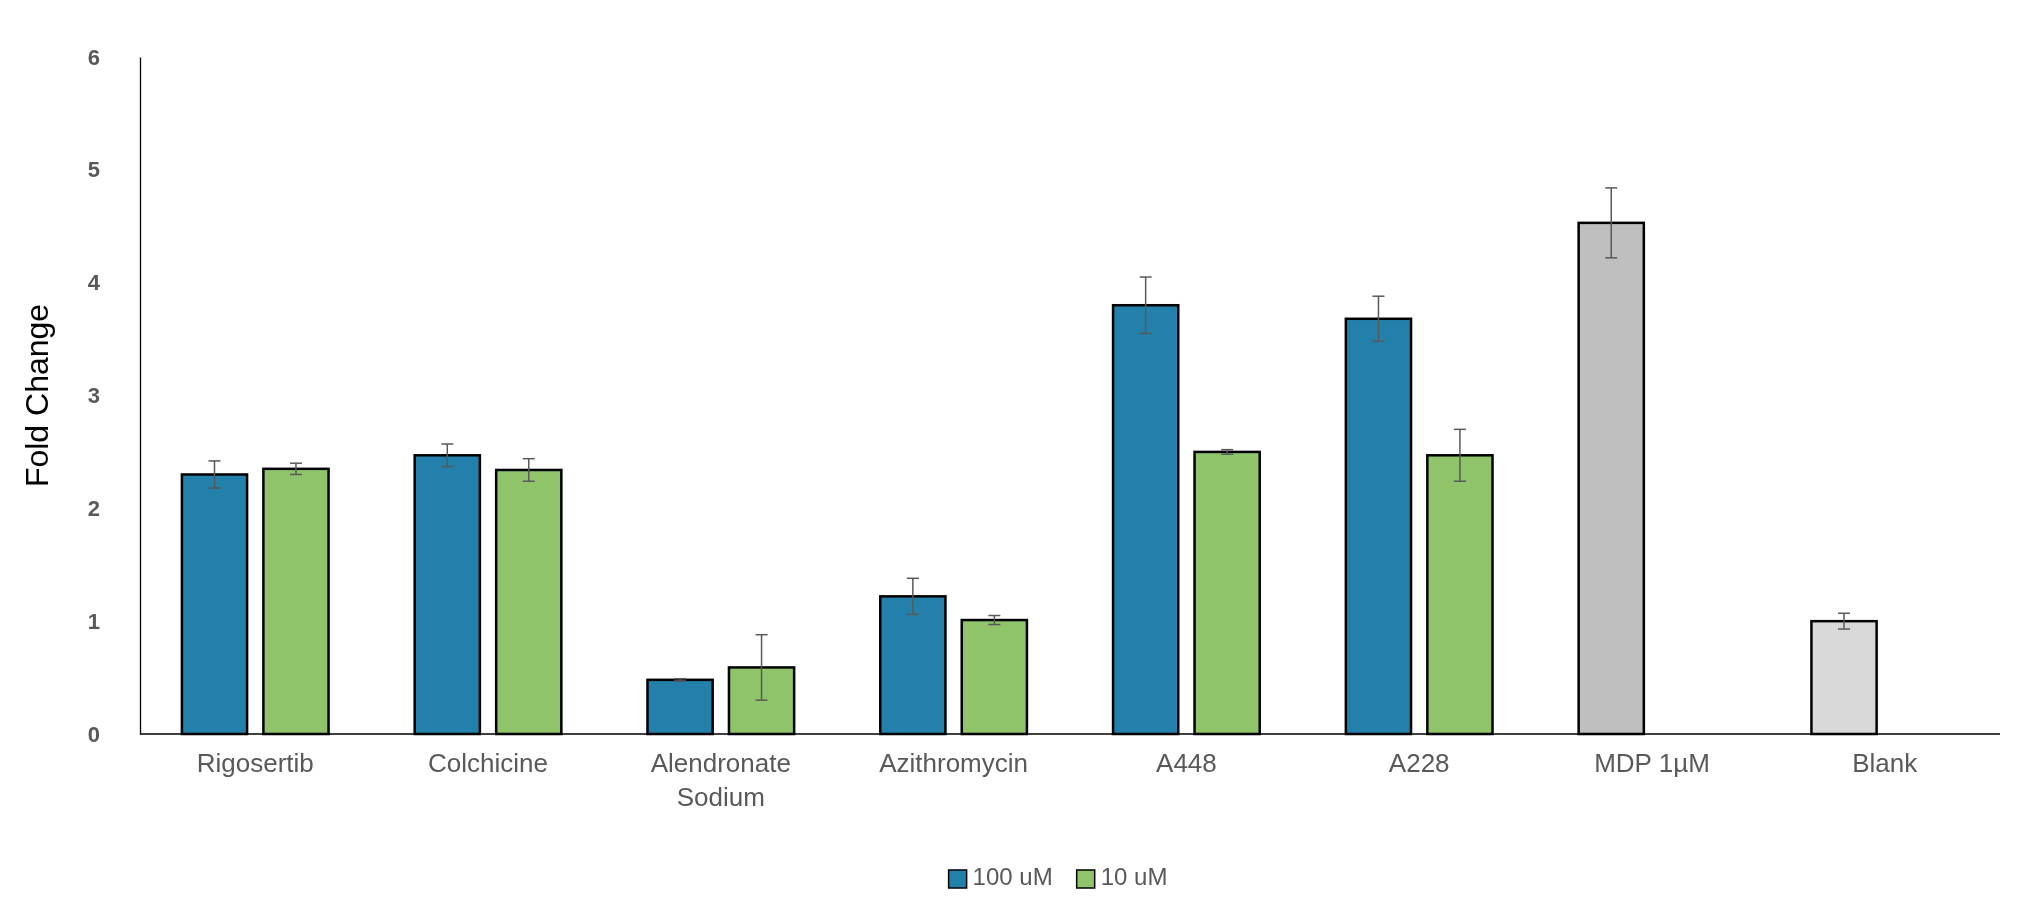 This screenshot has height=898, width=2020. I want to click on y-tick-label: 6, so click(93, 57).